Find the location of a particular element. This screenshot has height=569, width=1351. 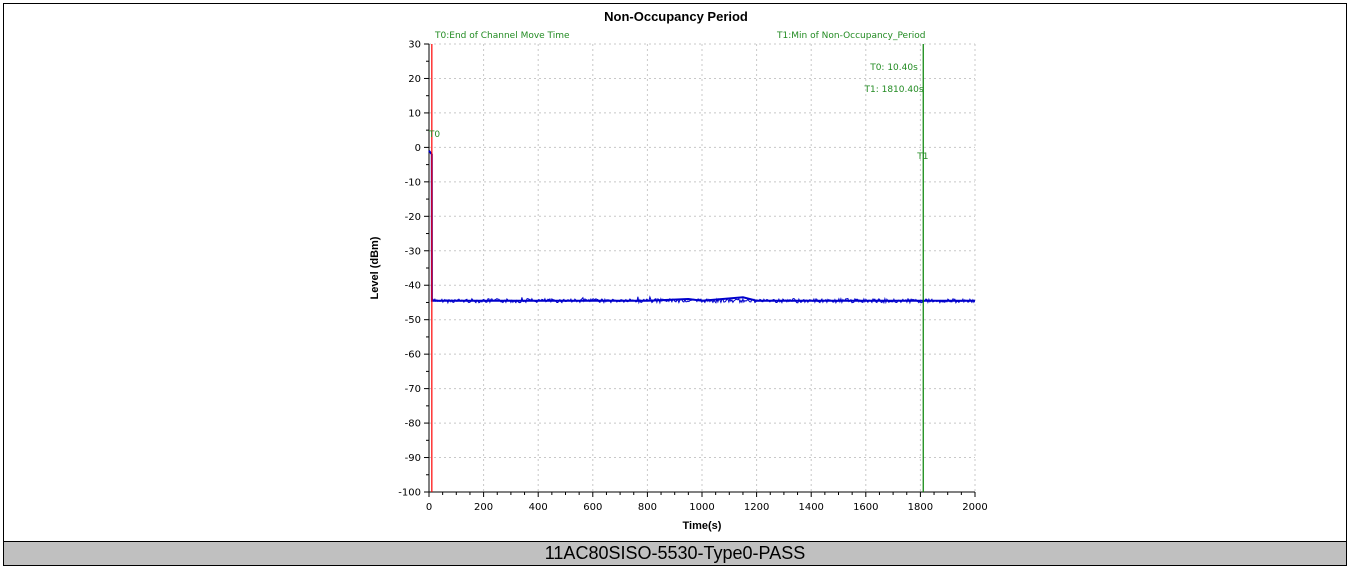

y-tick-label: 20 is located at coordinates (414, 79).